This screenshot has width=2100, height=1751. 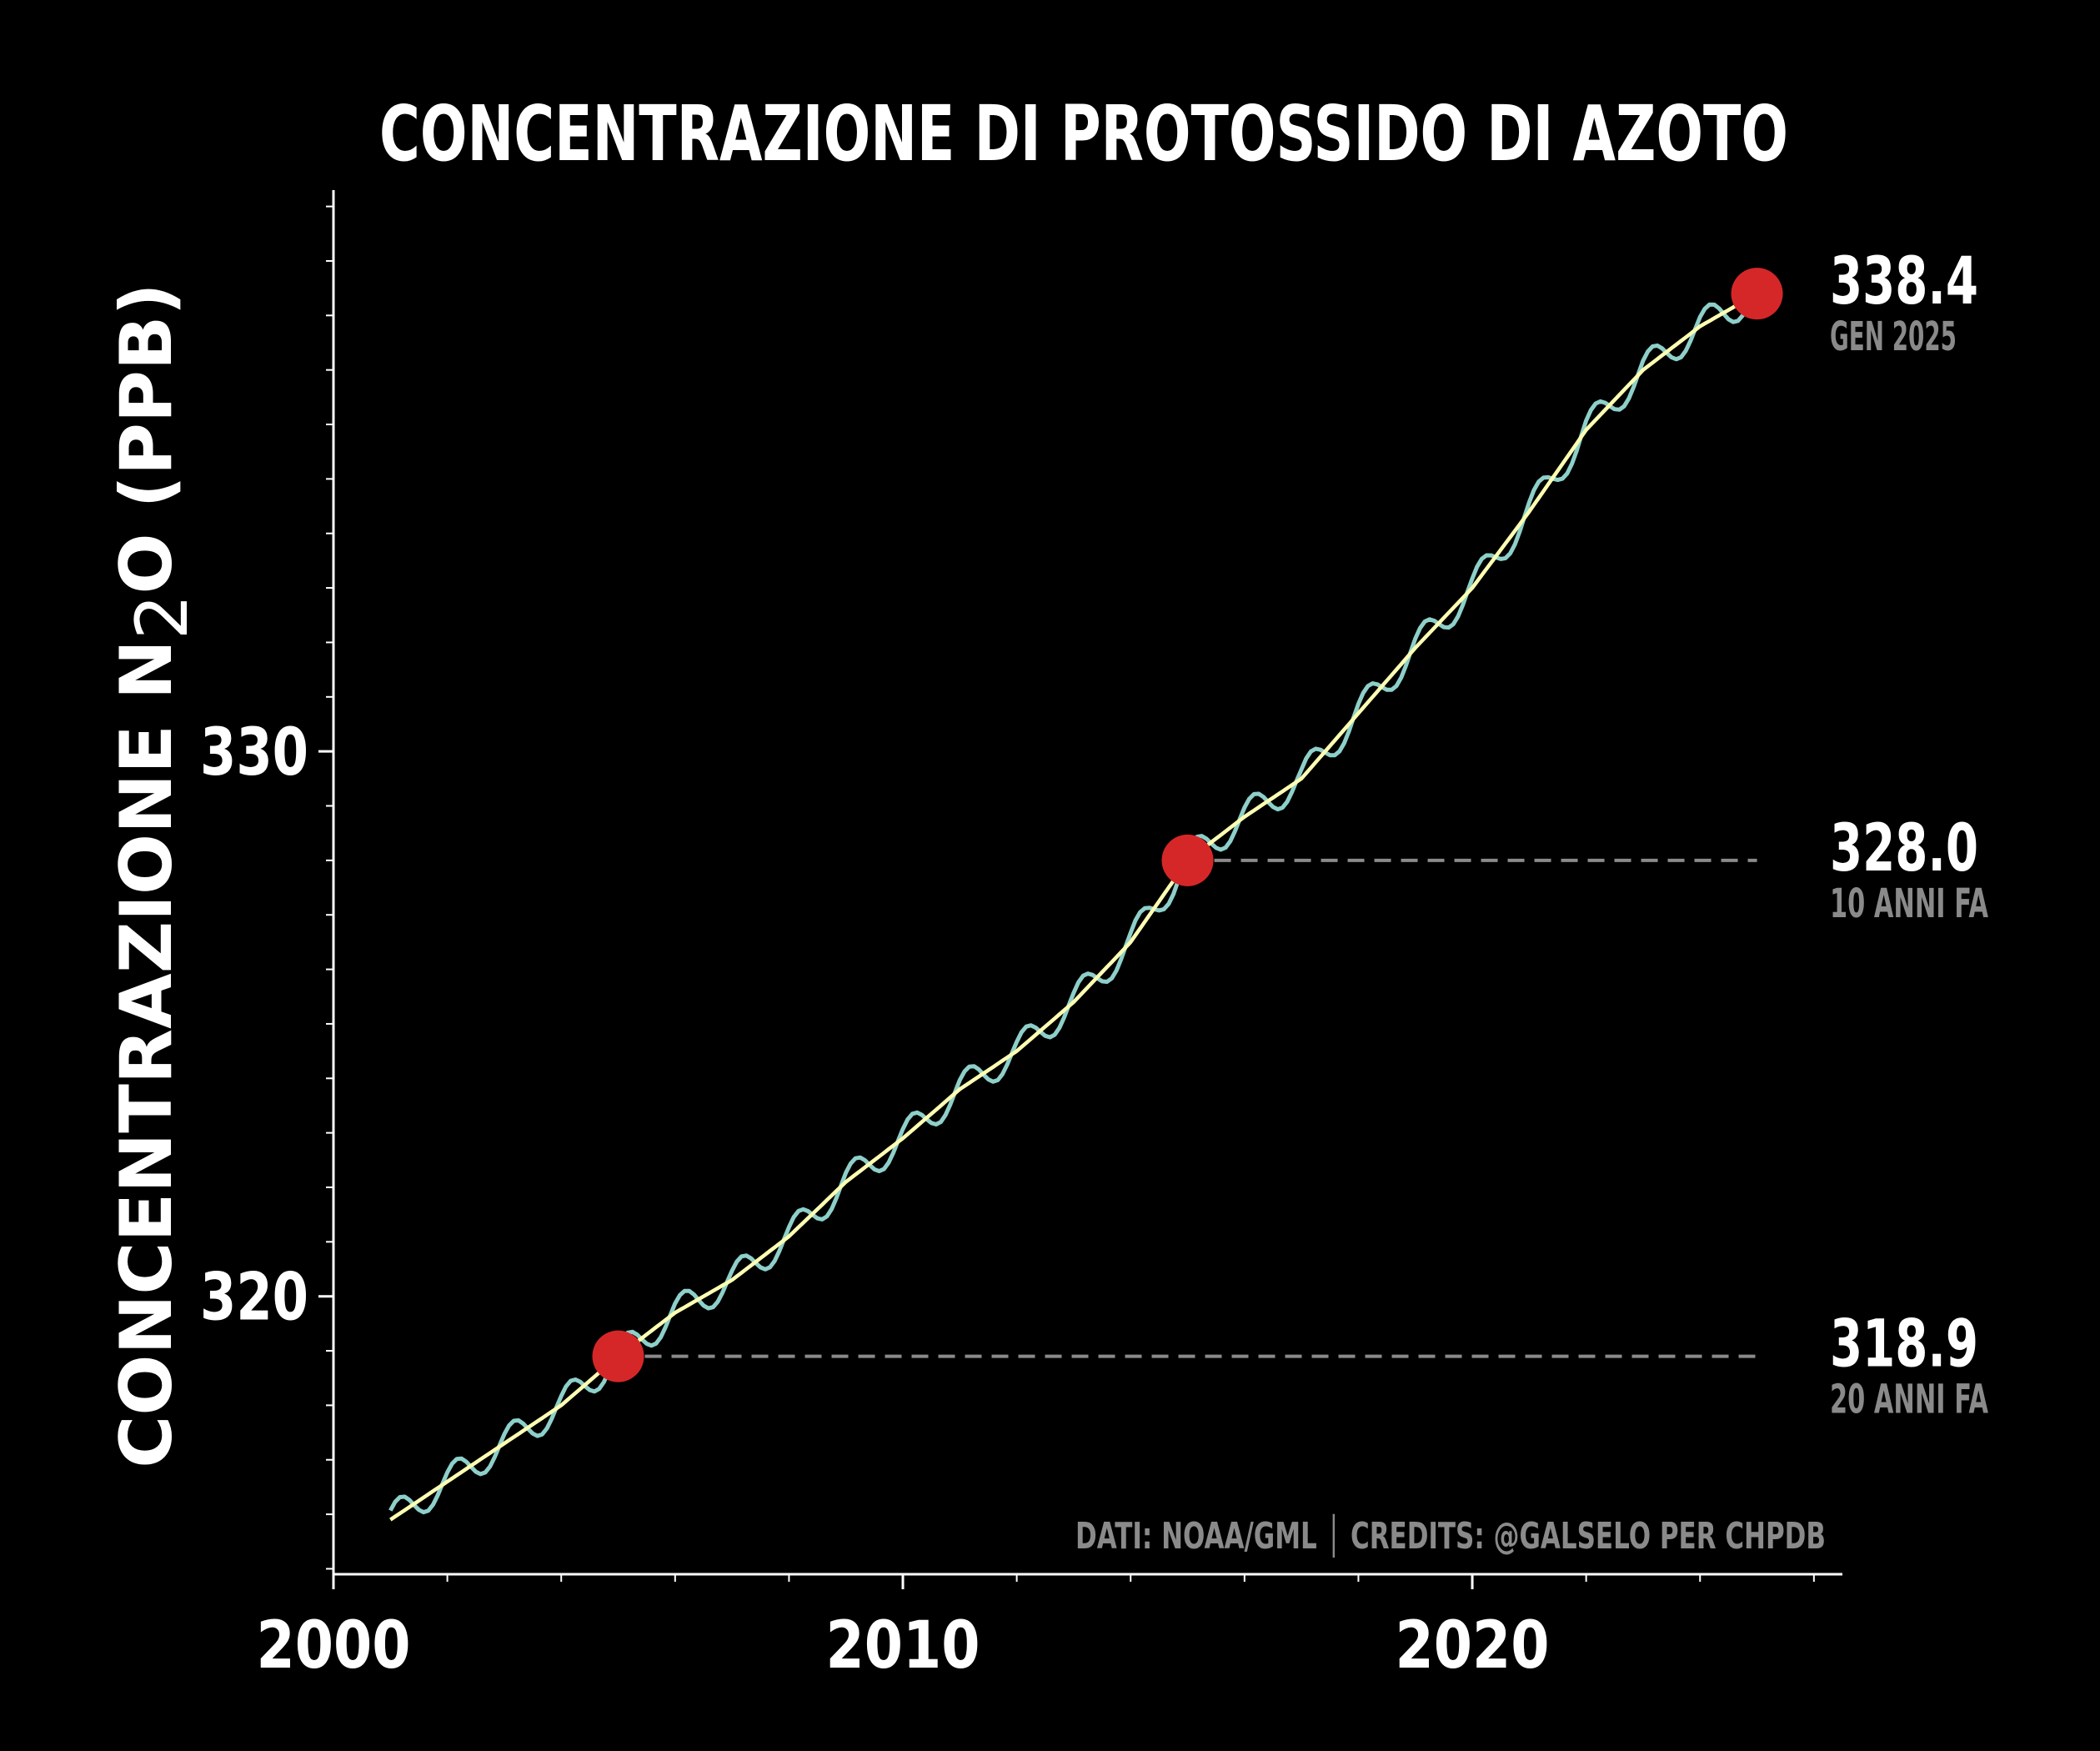 I want to click on x-tick-label: 2000, so click(x=334, y=1645).